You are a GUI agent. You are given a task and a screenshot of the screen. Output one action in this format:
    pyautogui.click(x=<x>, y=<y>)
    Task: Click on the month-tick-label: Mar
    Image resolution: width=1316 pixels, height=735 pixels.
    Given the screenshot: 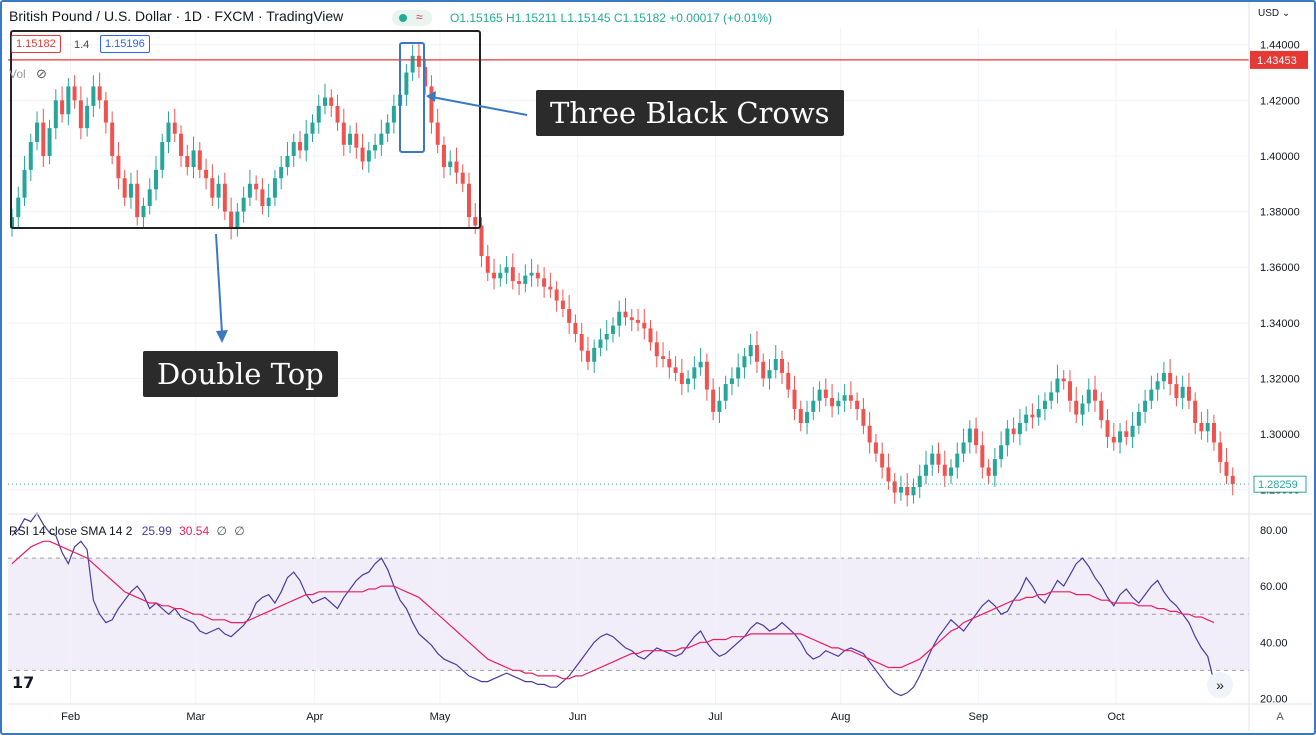 What is the action you would take?
    pyautogui.click(x=195, y=717)
    